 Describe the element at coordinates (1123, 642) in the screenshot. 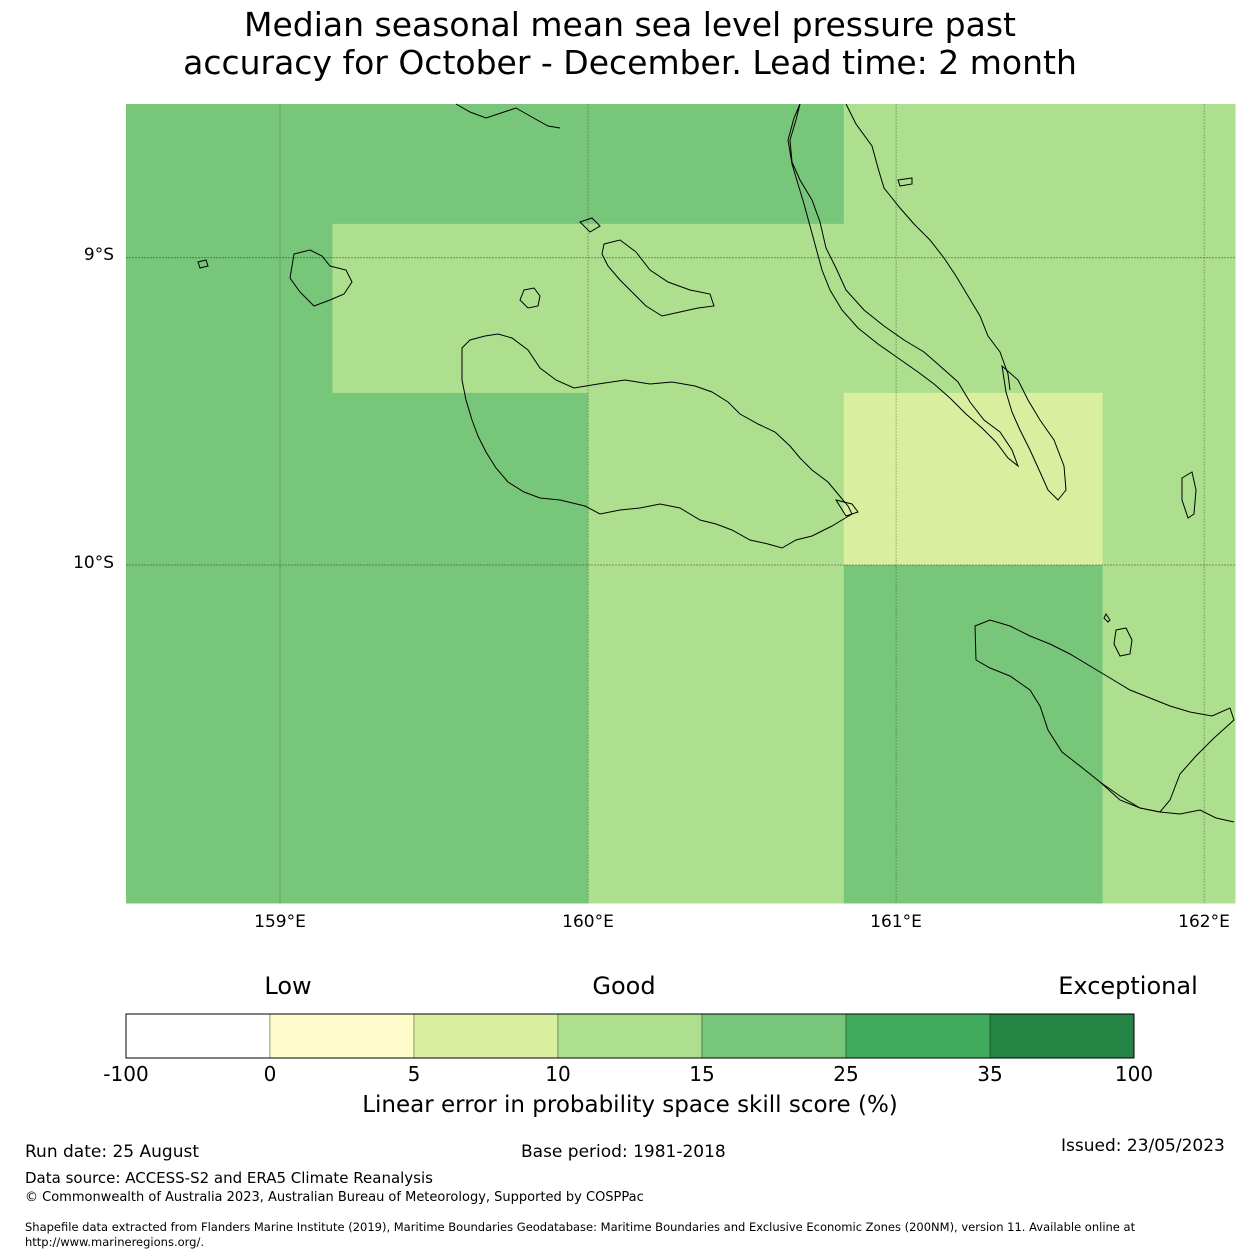

I see `coastline-ulawa` at that location.